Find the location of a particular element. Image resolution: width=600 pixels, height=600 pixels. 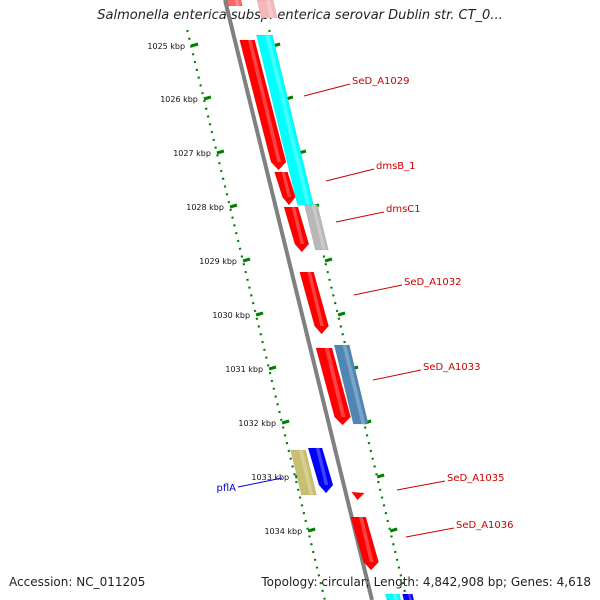

ruler-tick-label: 1025 kbp is located at coordinates (166, 46).